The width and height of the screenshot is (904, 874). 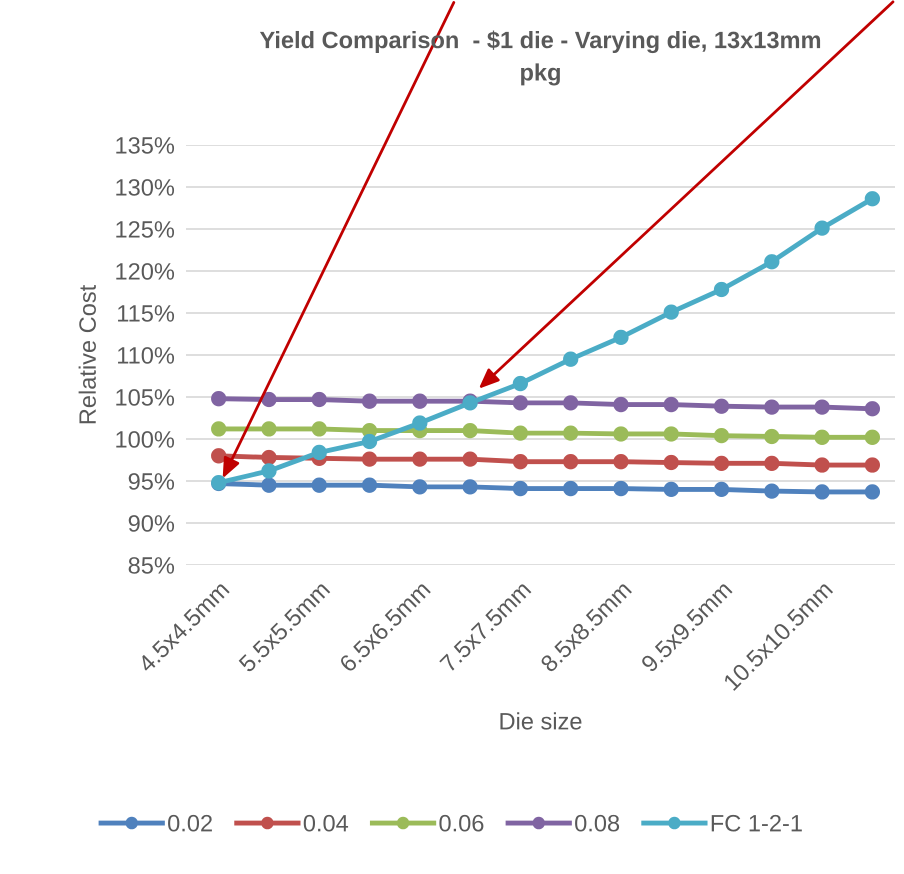 I want to click on y-tick-label: 110%, so click(x=146, y=355).